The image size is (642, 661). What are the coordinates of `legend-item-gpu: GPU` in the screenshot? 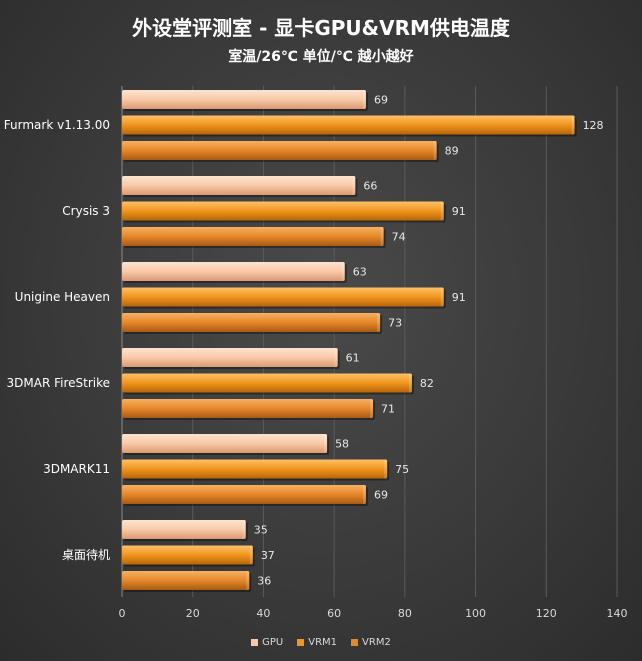 It's located at (267, 642).